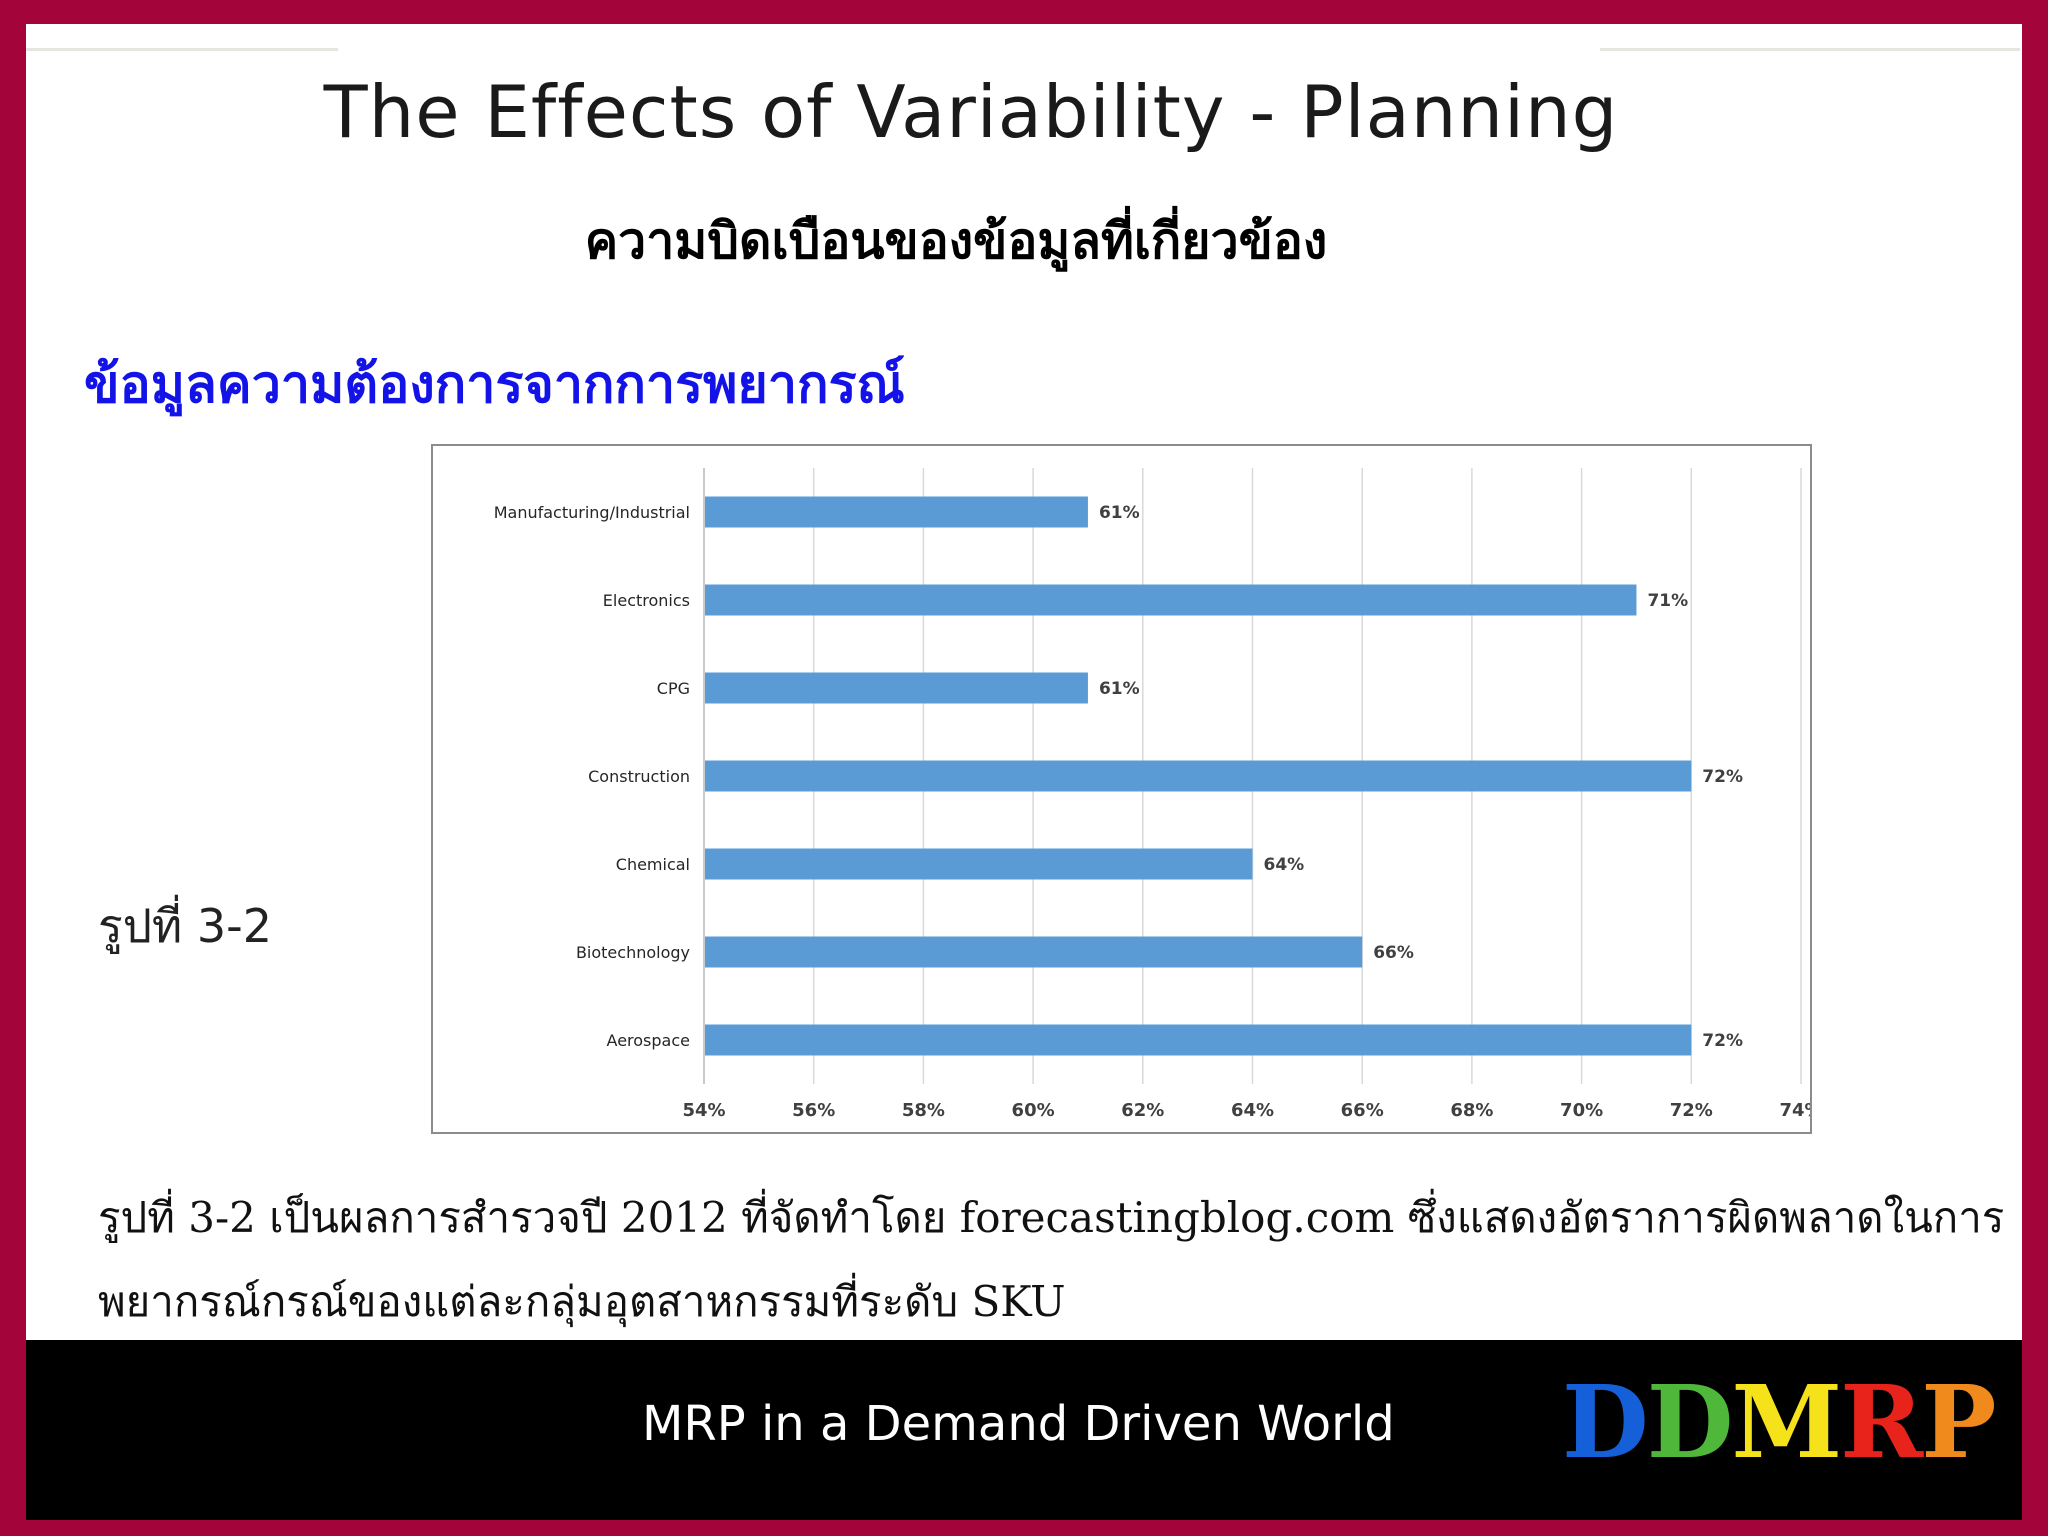 This screenshot has height=1536, width=2048. I want to click on figure-label: รูปที่ 3-2, so click(185, 926).